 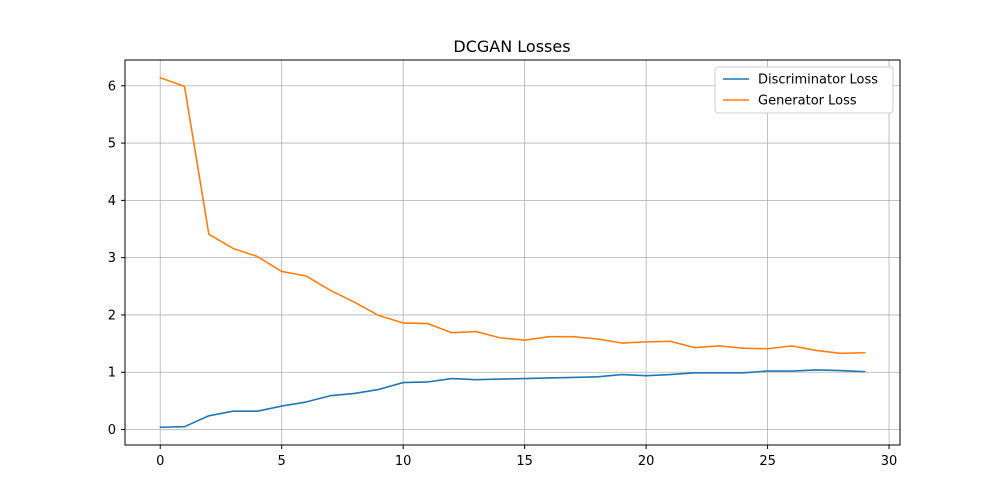 What do you see at coordinates (112, 258) in the screenshot?
I see `y-tick-label: 3` at bounding box center [112, 258].